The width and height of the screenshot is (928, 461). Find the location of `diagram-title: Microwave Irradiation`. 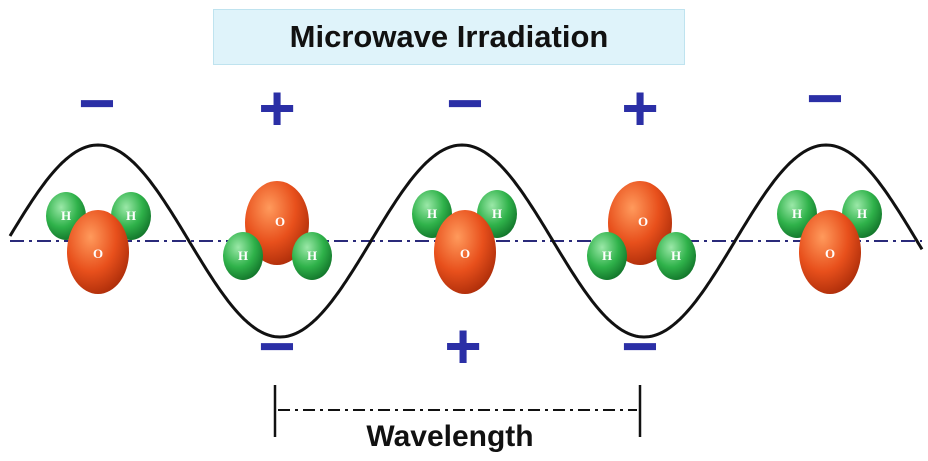

diagram-title: Microwave Irradiation is located at coordinates (449, 36).